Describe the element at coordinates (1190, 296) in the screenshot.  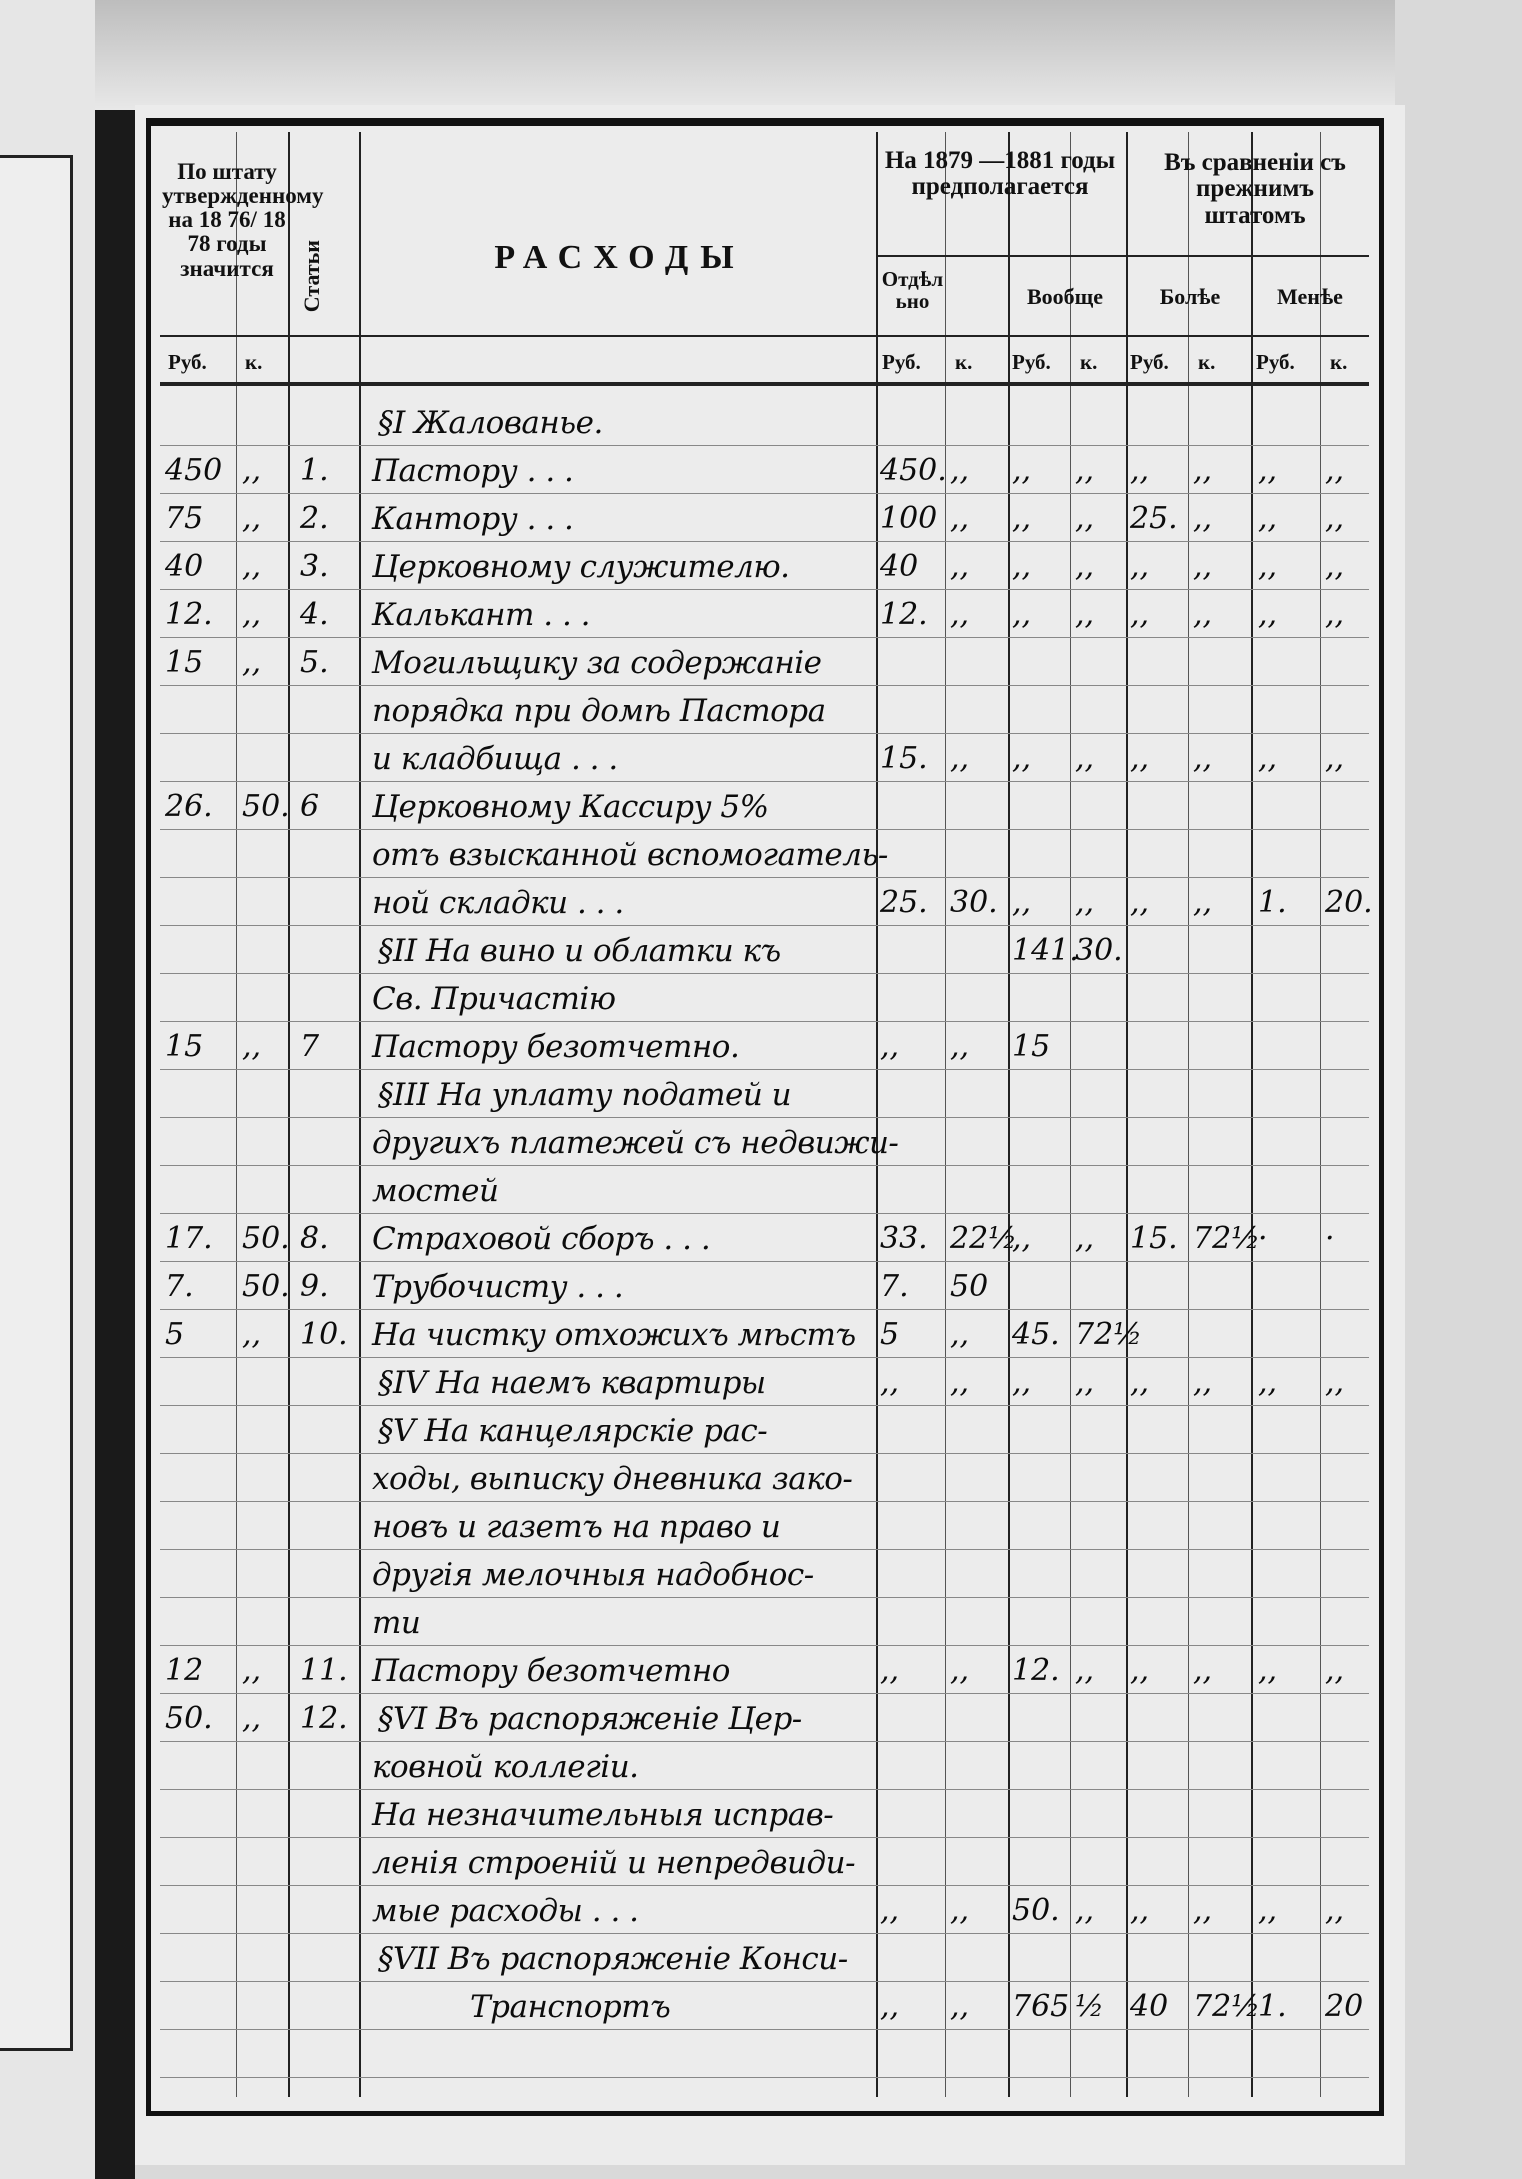
I see `header-more: Болѣе` at that location.